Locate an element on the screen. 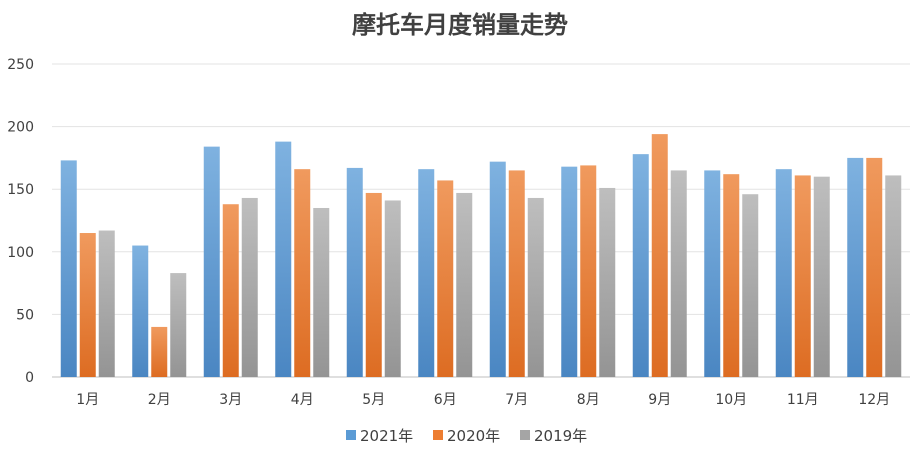  bar-2019年-10月 is located at coordinates (750, 285).